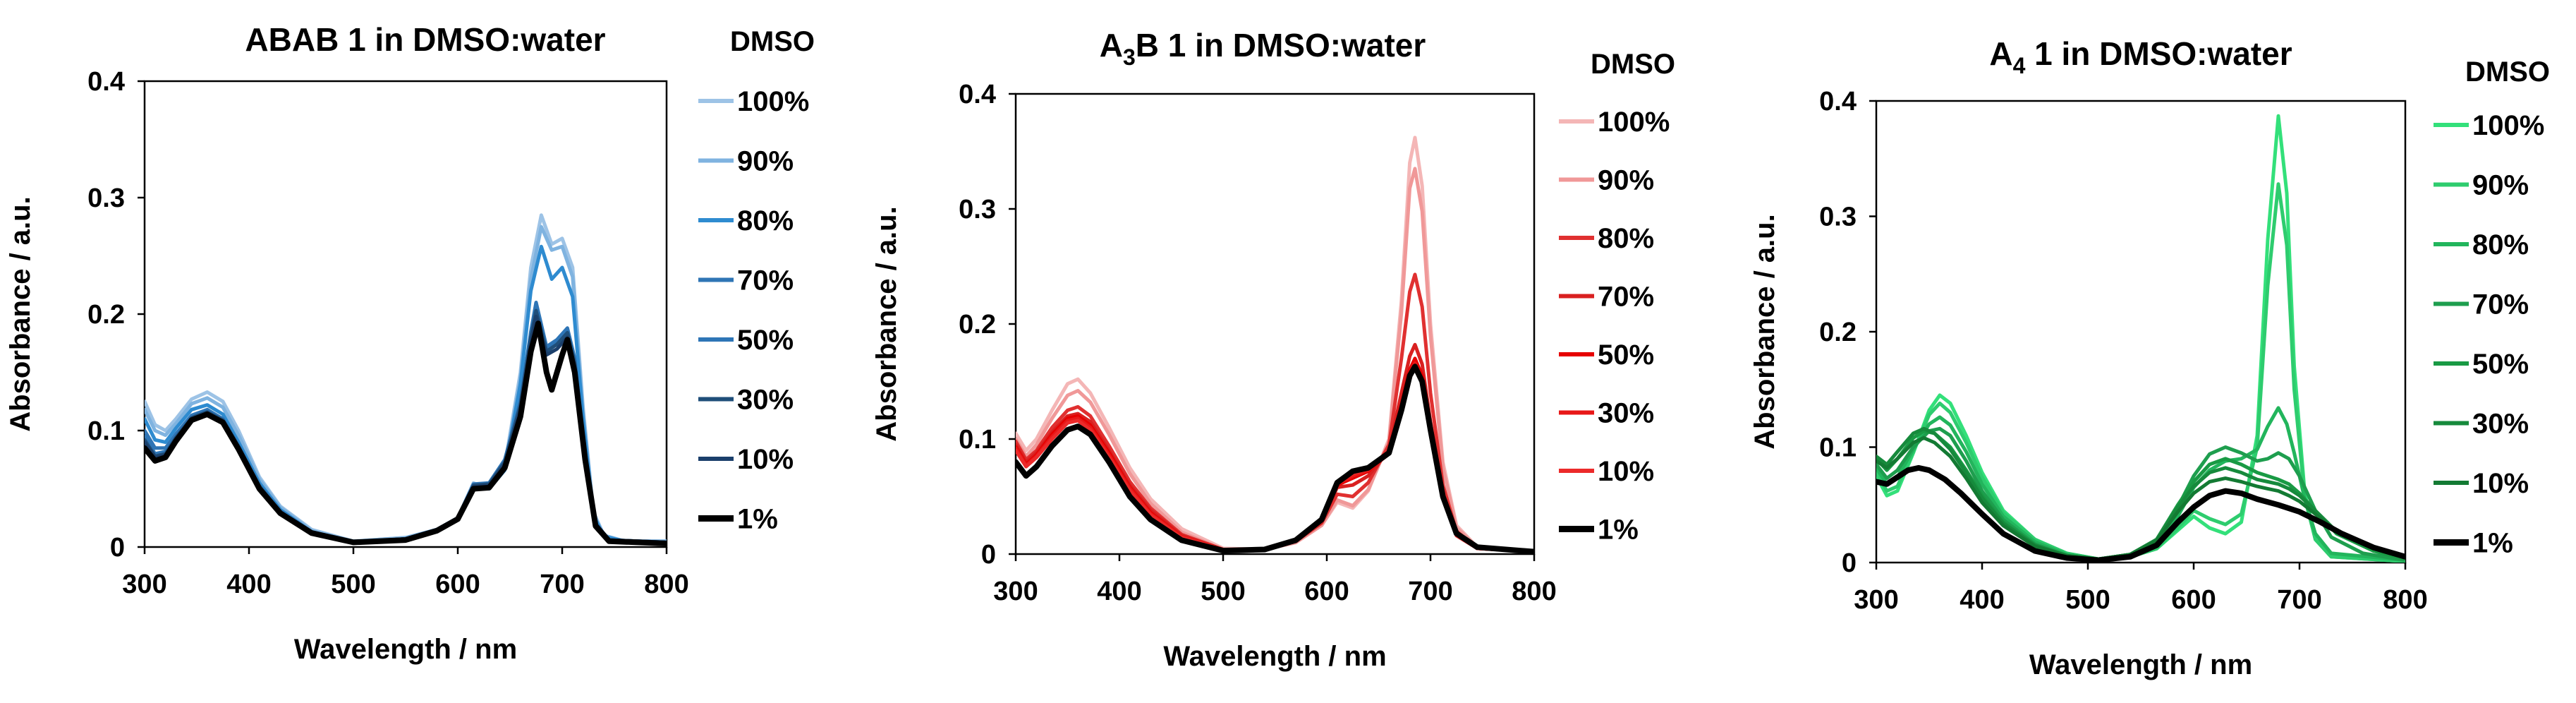  Describe the element at coordinates (1281, 45) in the screenshot. I see `title-part: B 1 in DMSO:water` at that location.